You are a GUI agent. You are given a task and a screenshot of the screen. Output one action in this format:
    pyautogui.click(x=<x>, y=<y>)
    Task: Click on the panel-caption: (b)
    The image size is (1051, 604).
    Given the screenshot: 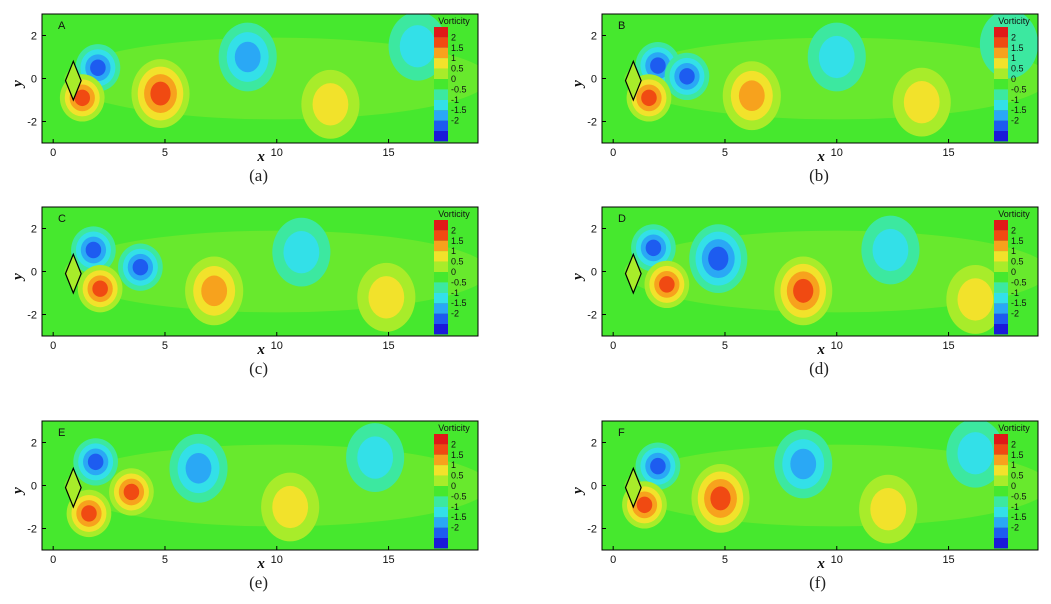 What is the action you would take?
    pyautogui.click(x=819, y=175)
    